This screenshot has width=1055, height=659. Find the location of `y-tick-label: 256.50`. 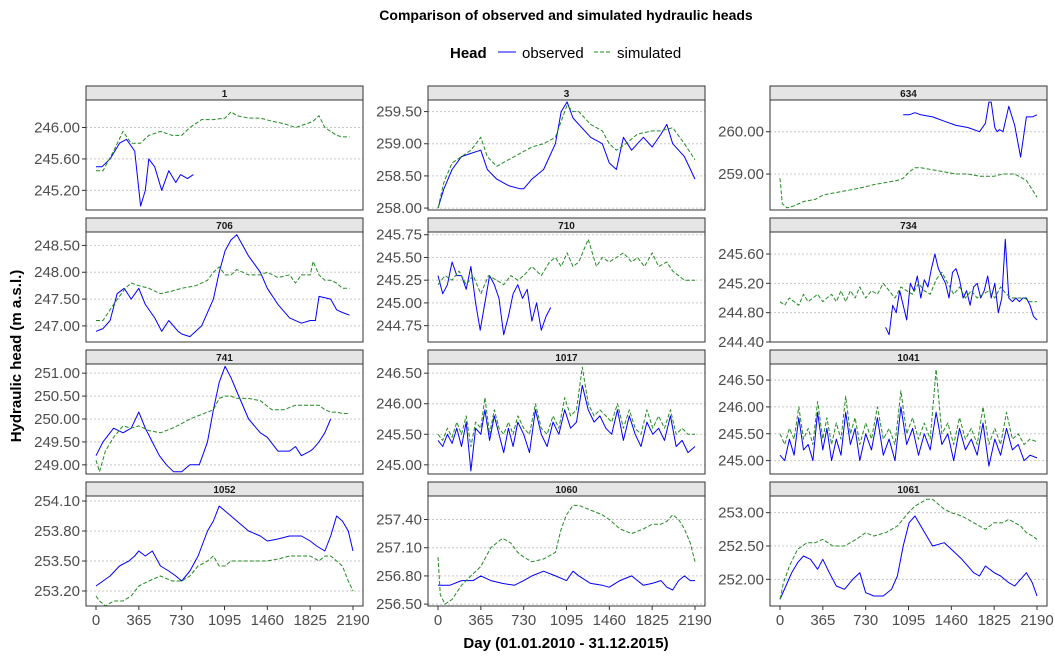

y-tick-label: 256.50 is located at coordinates (399, 604).